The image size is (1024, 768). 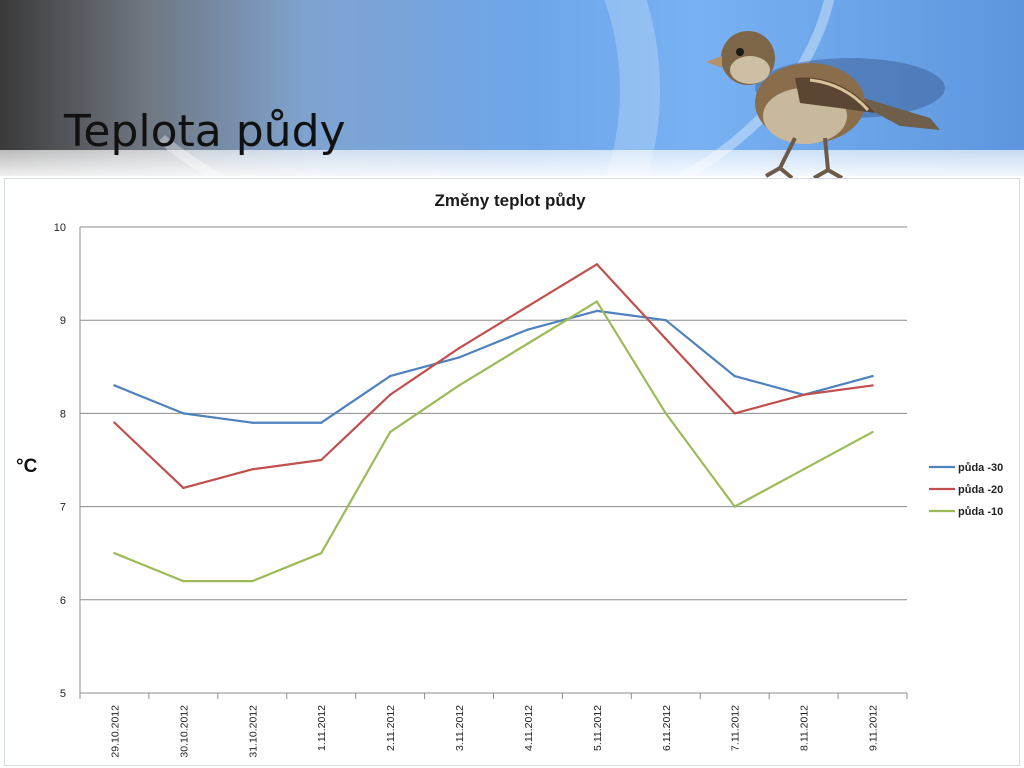 What do you see at coordinates (874, 728) in the screenshot?
I see `x-tick-label: 9.11.2012` at bounding box center [874, 728].